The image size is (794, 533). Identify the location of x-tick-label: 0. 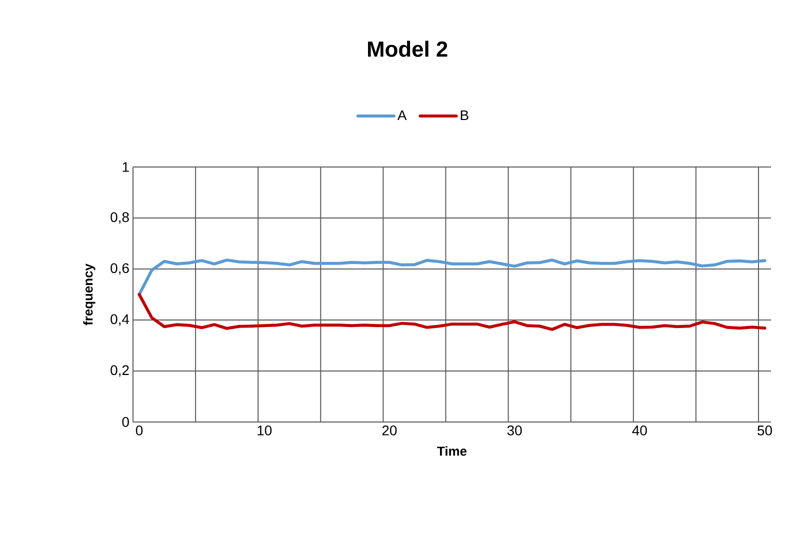
(139, 431).